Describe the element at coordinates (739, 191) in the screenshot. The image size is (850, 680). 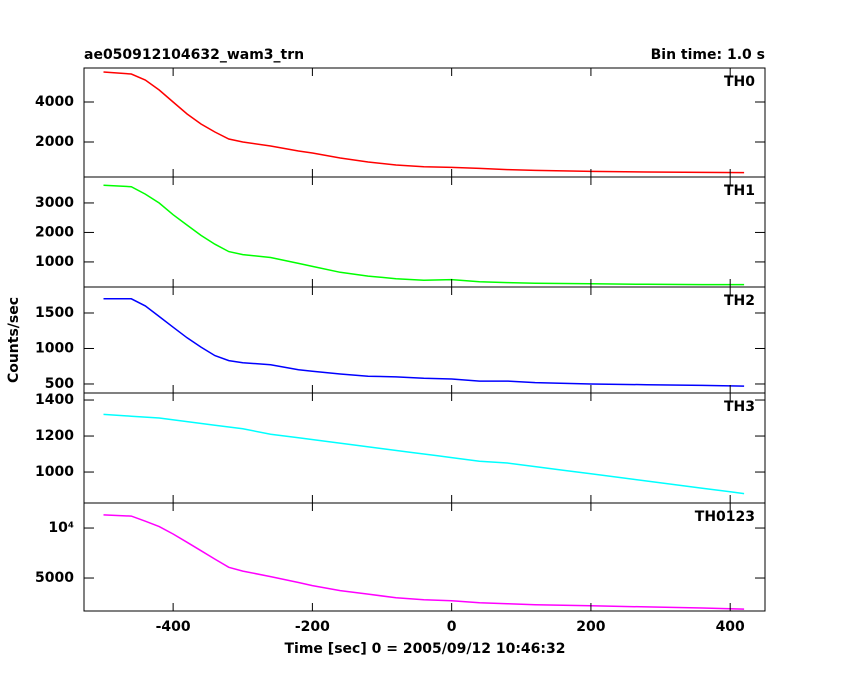
I see `panel-label: TH1` at that location.